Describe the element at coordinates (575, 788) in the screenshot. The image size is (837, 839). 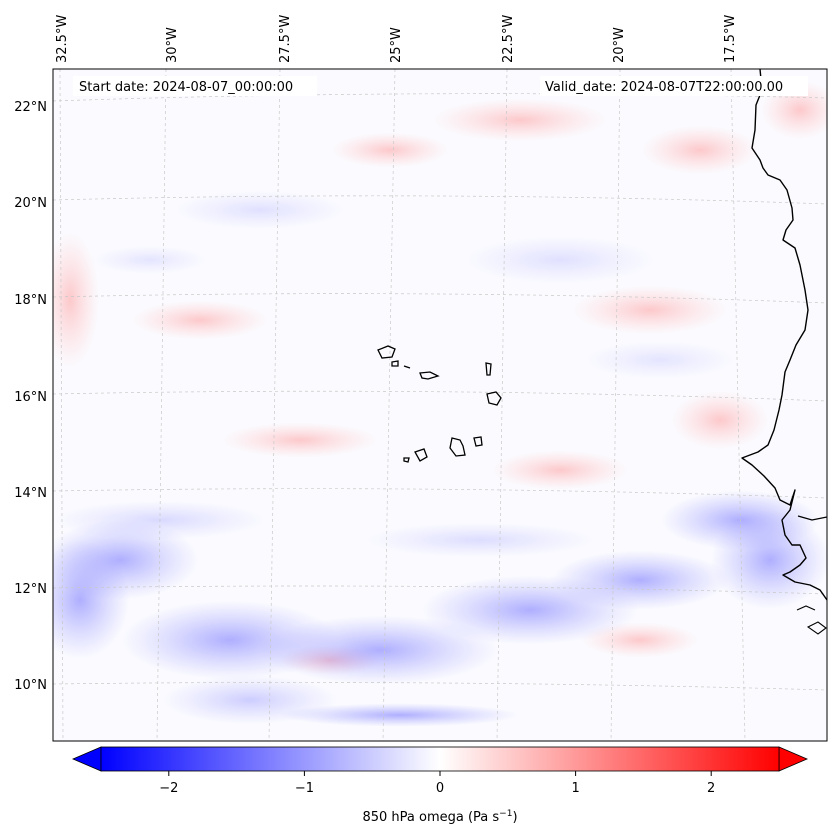
I see `colorbar-tick-label: 1` at that location.